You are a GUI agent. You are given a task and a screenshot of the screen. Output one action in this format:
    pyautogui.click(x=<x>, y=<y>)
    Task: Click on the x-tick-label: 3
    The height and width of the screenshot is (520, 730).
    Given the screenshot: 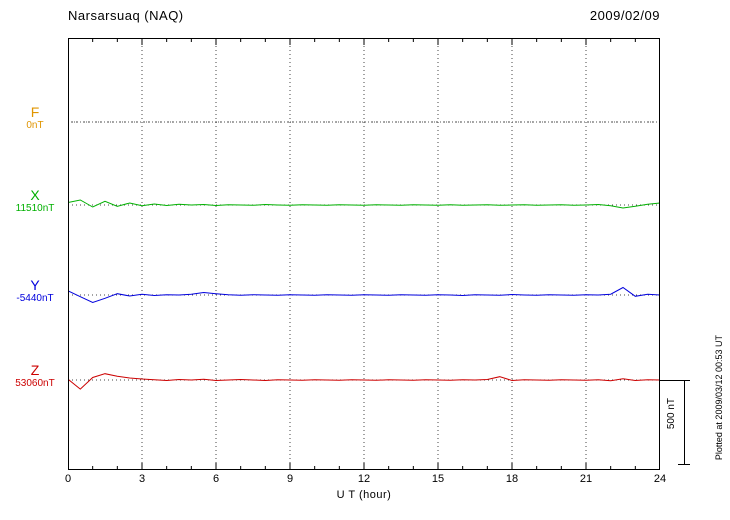 What is the action you would take?
    pyautogui.click(x=142, y=479)
    